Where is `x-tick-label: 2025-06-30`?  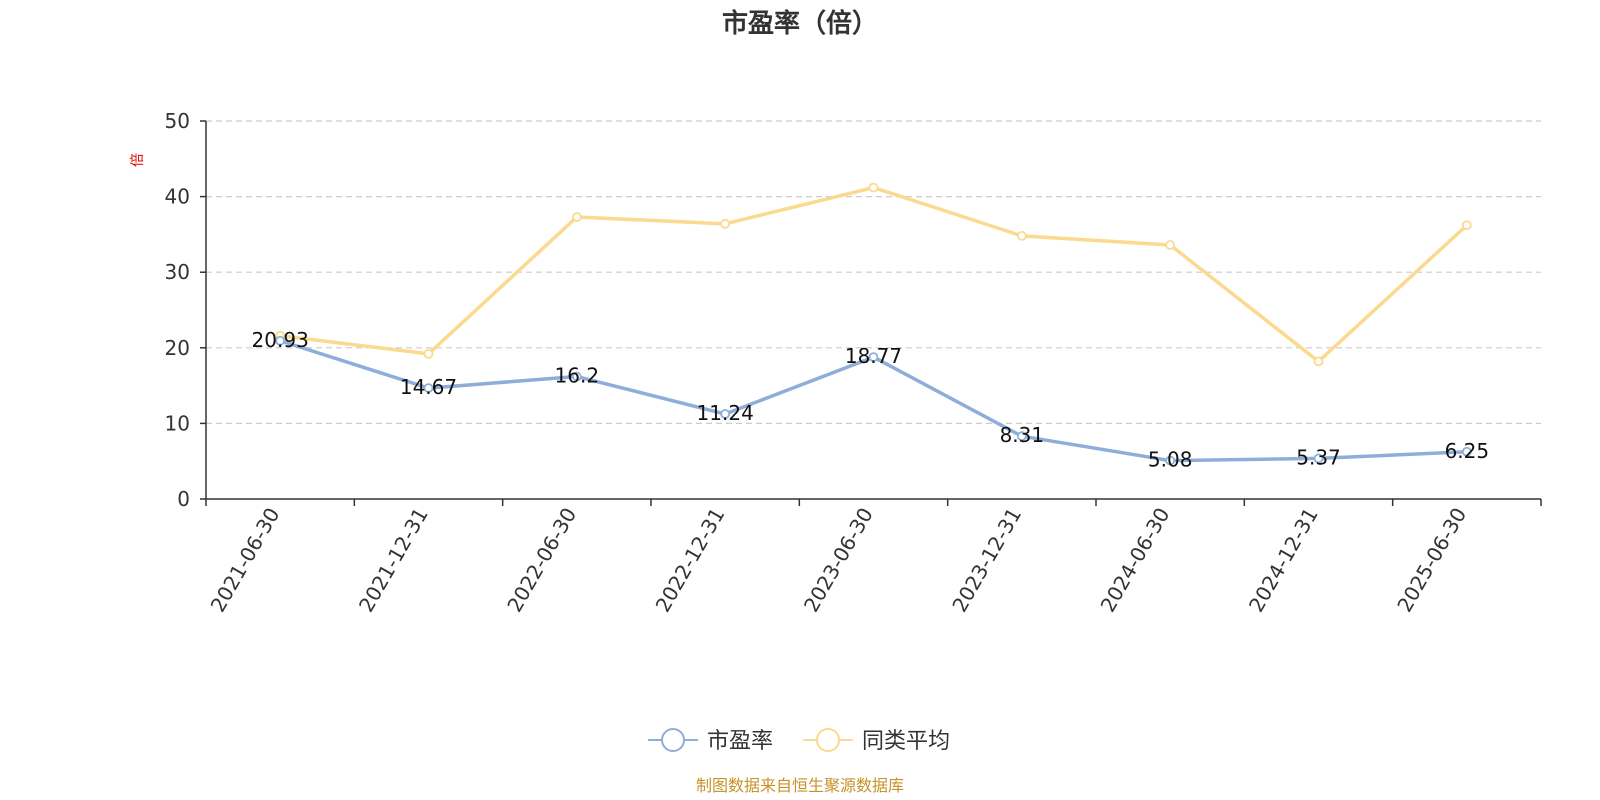 x-tick-label: 2025-06-30 is located at coordinates (1431, 560).